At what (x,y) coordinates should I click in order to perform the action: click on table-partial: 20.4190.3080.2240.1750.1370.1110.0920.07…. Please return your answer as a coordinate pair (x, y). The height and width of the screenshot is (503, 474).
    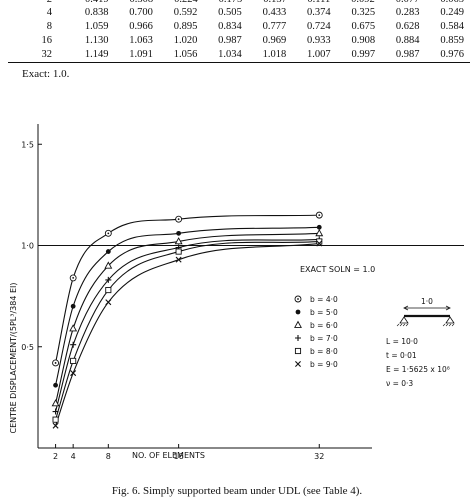
    Looking at the image, I should click on (239, 3).